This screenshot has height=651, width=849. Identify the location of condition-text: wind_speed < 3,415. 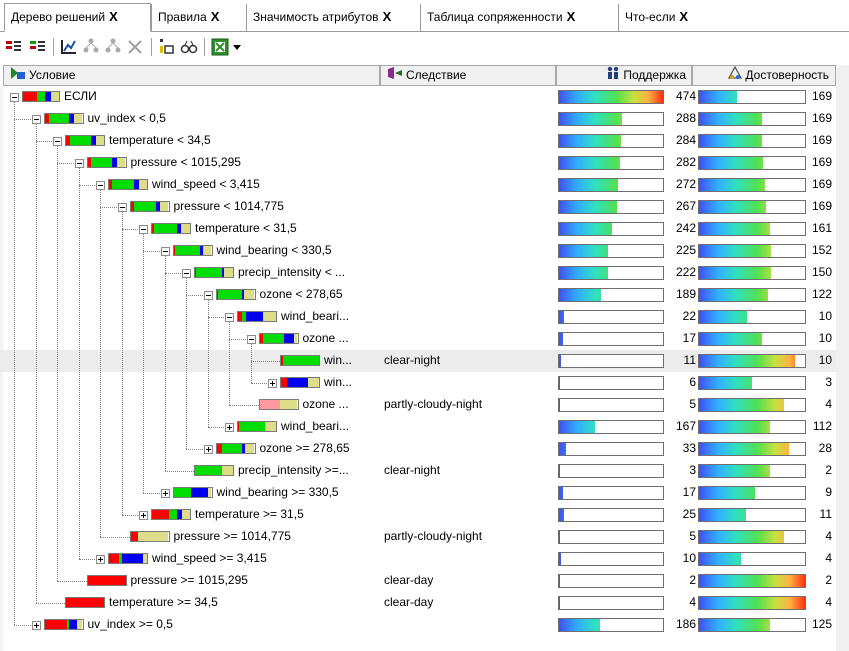
(206, 184).